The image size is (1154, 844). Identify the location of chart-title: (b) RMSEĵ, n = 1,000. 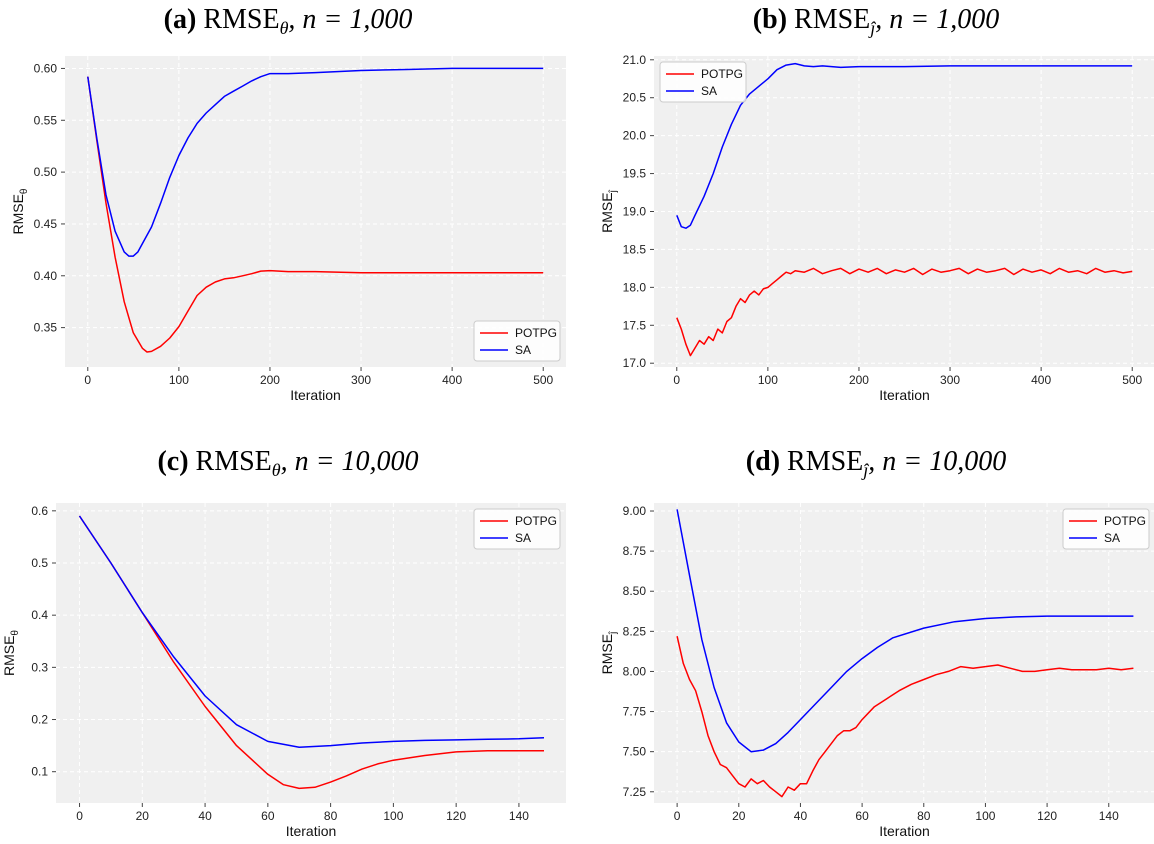
(876, 21).